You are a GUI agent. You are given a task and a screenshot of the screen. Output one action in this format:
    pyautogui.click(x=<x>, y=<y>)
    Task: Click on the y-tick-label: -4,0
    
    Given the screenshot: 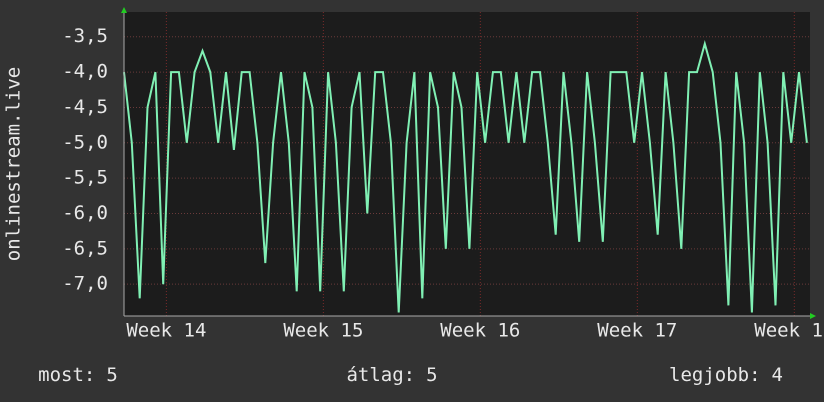 What is the action you would take?
    pyautogui.click(x=85, y=72)
    